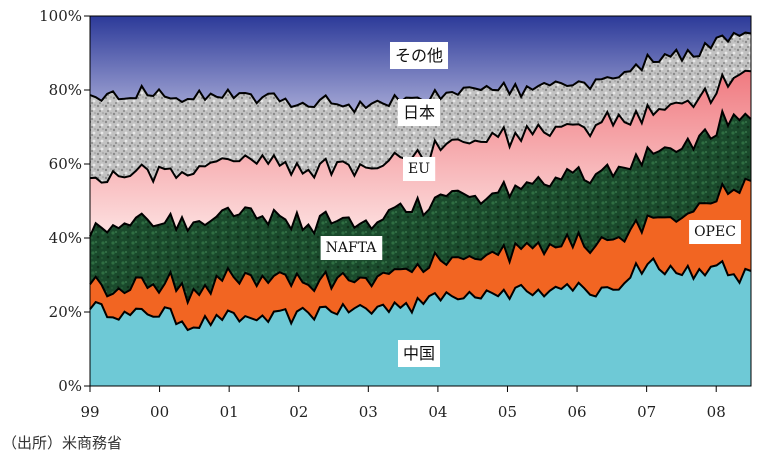  I want to click on boundary-line-china, so click(420, 294).